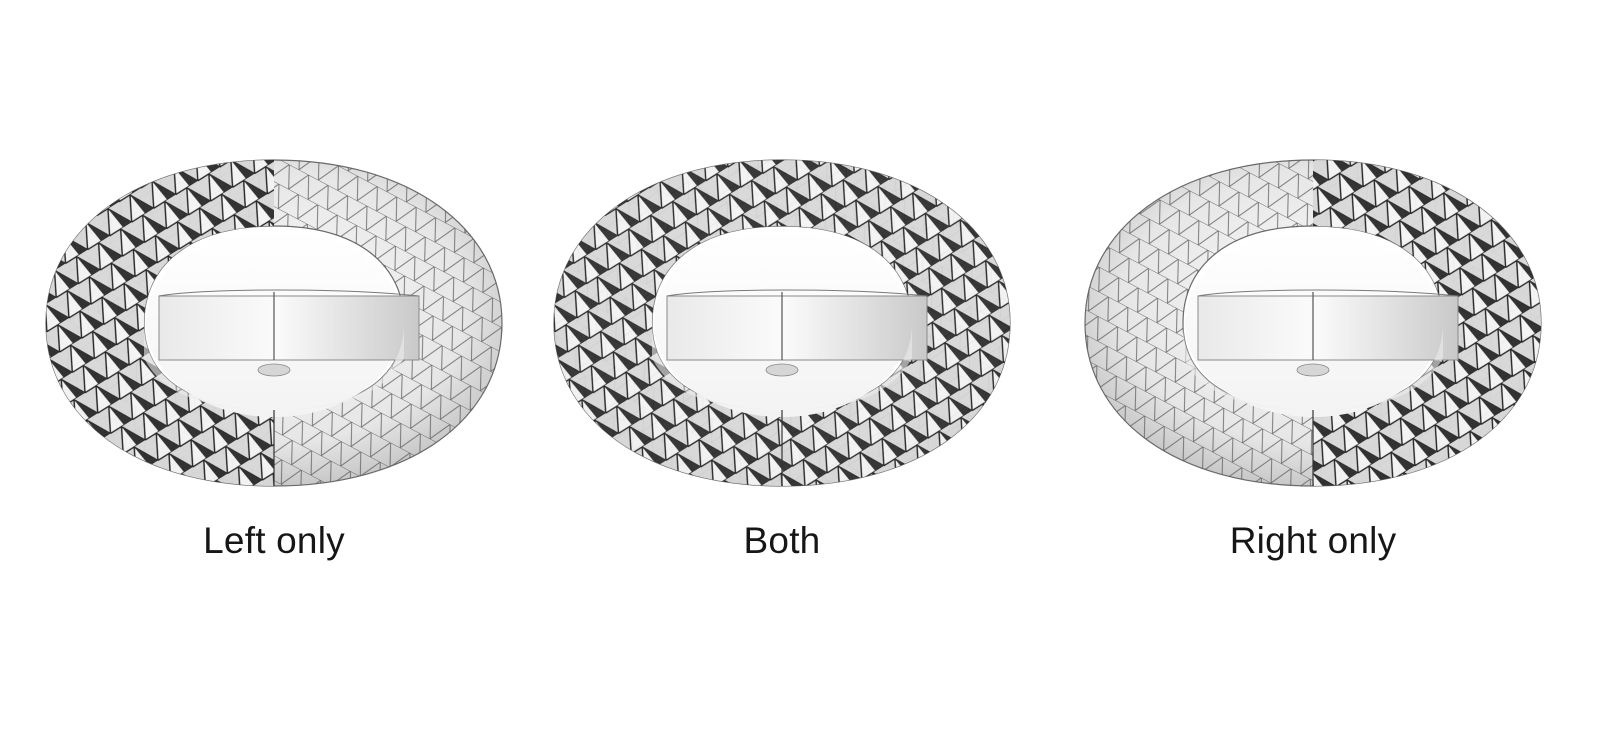 The height and width of the screenshot is (730, 1600). I want to click on caption-left-only: Left only, so click(274, 541).